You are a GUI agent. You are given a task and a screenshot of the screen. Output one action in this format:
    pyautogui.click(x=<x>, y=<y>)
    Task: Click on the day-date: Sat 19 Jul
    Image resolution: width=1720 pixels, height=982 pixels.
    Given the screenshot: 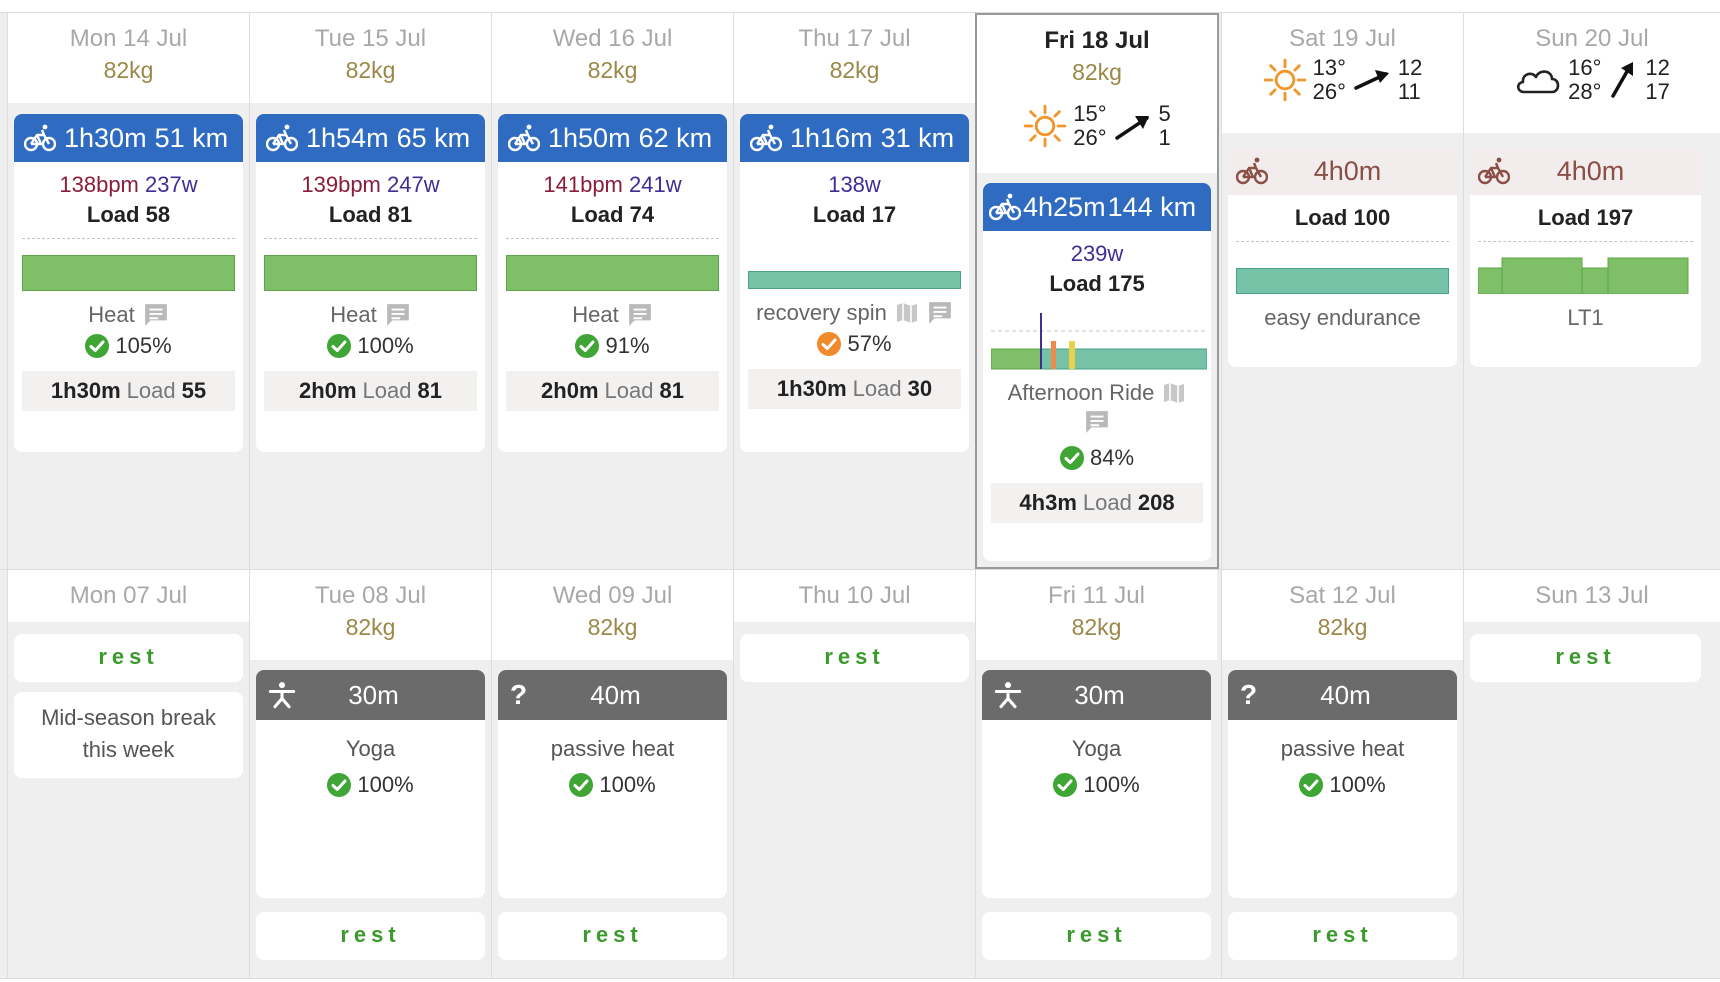 What is the action you would take?
    pyautogui.click(x=1342, y=38)
    